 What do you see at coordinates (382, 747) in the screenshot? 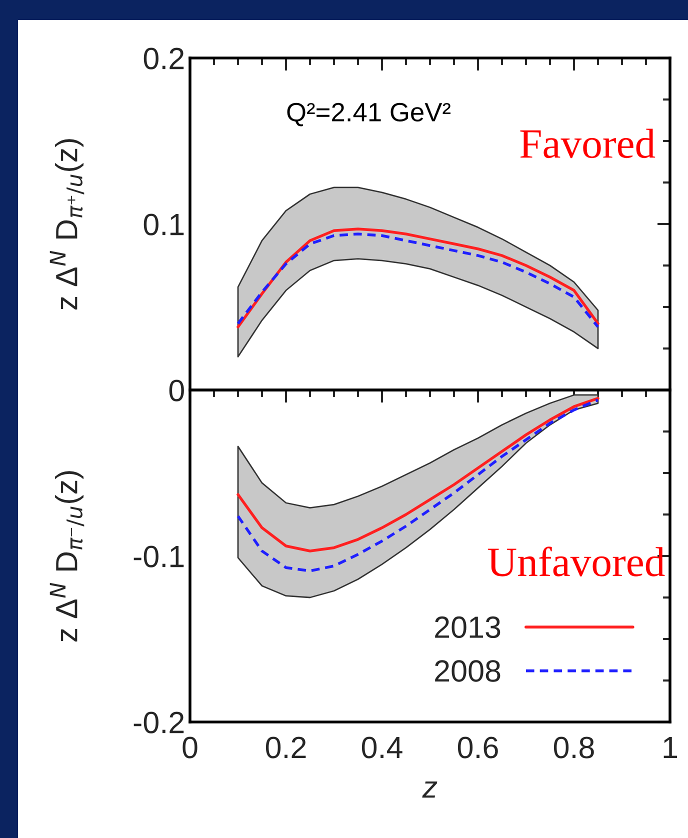
I see `x-tick-label: 0.4` at bounding box center [382, 747].